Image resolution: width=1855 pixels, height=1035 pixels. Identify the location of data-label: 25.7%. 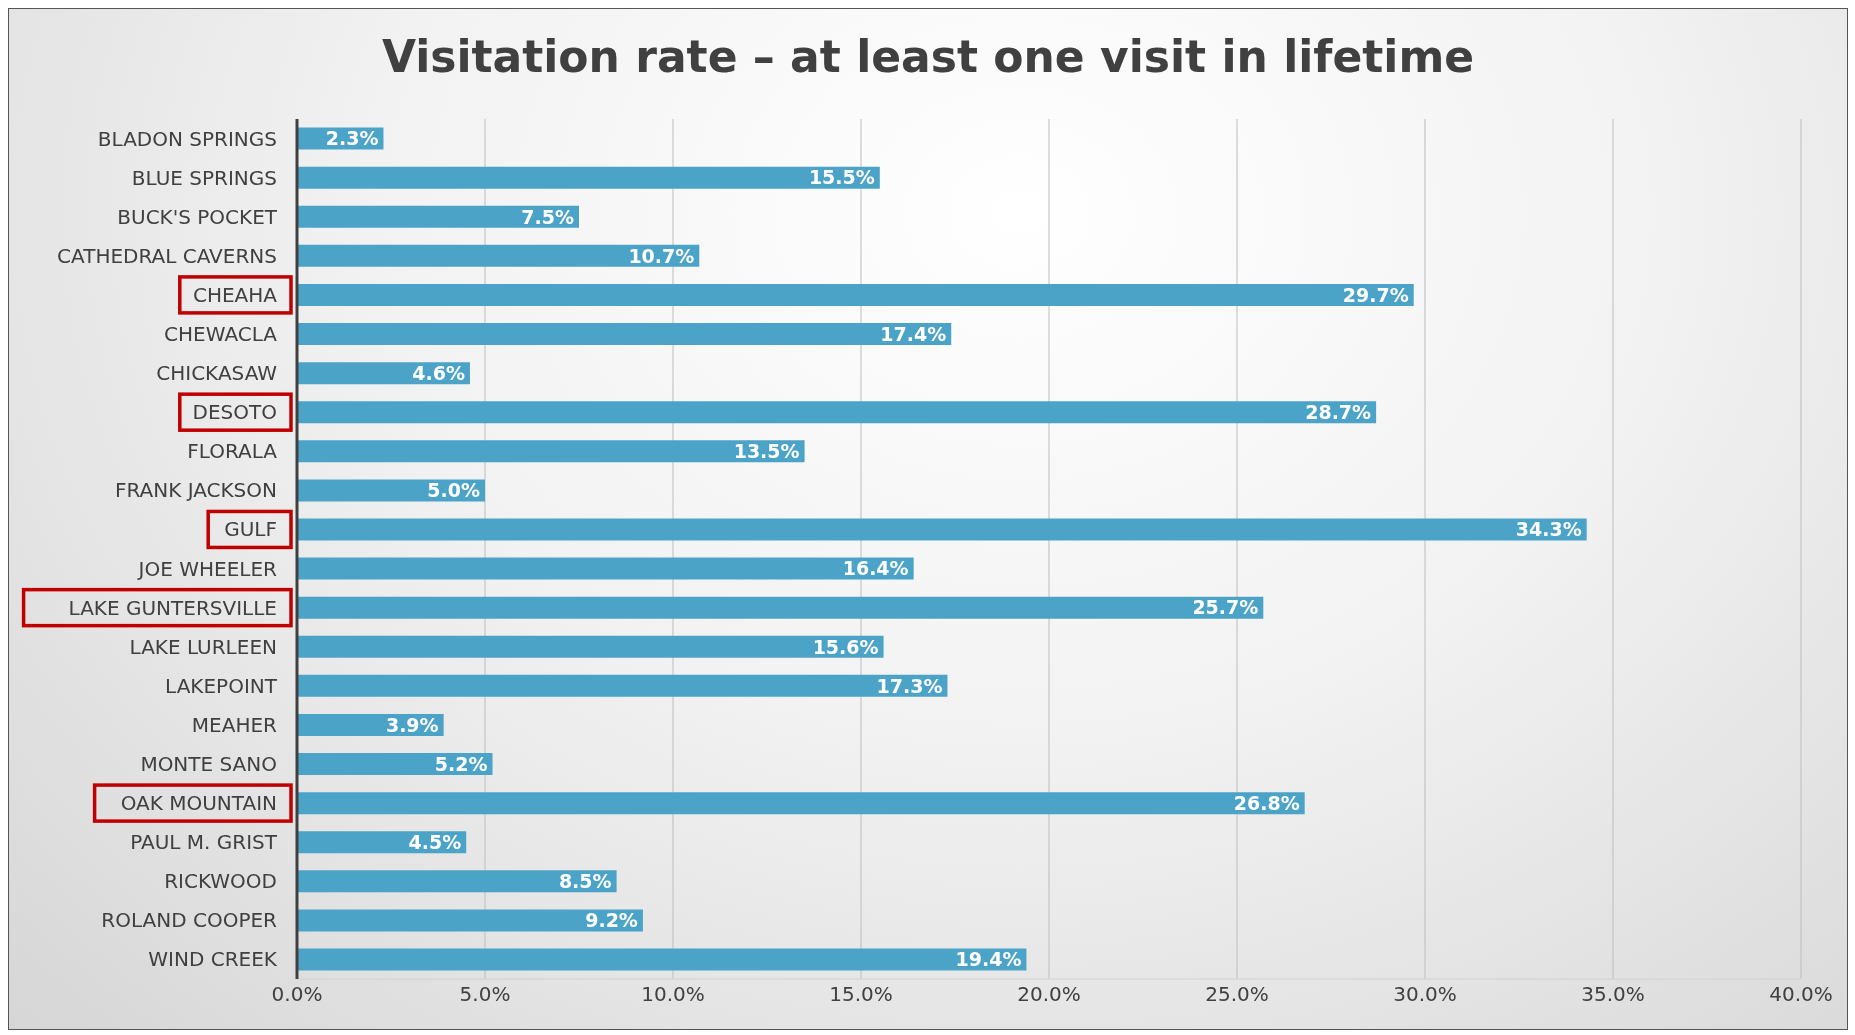
(1225, 607).